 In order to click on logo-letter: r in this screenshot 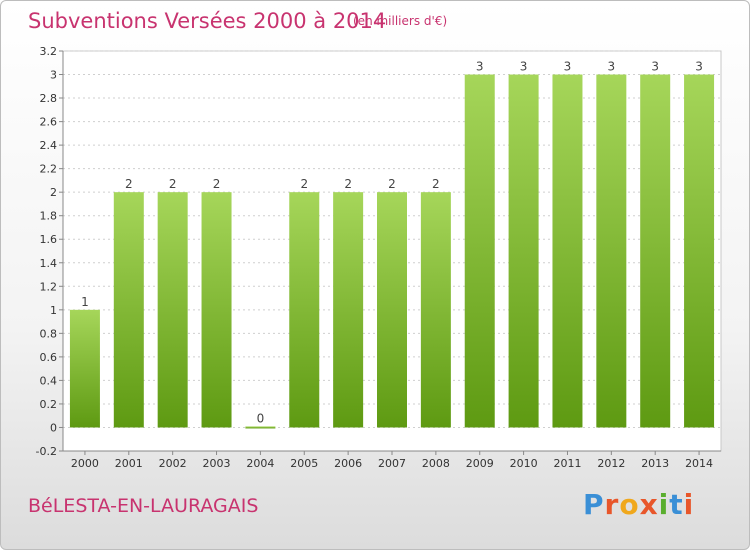, I will do `click(612, 504)`.